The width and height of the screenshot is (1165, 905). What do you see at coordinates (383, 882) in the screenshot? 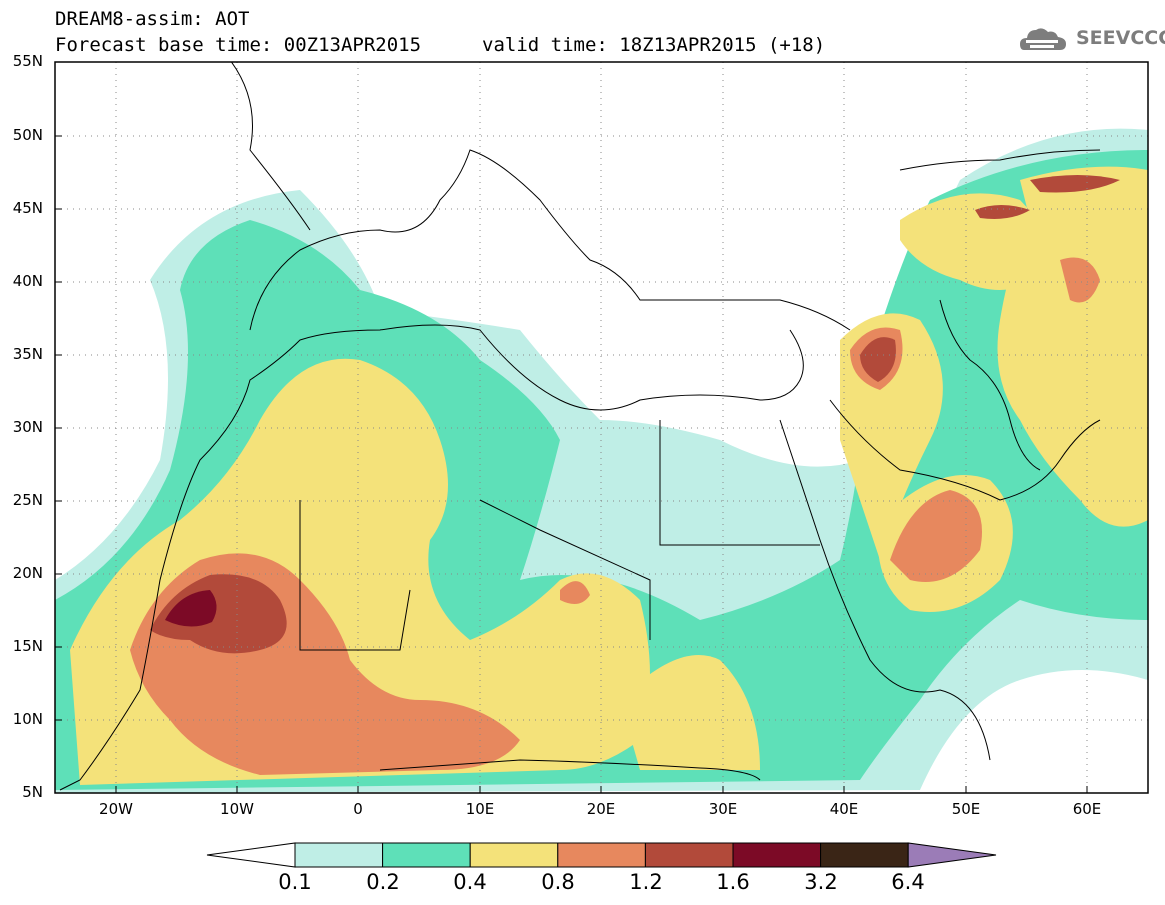
I see `colorbar-label: 0.2` at bounding box center [383, 882].